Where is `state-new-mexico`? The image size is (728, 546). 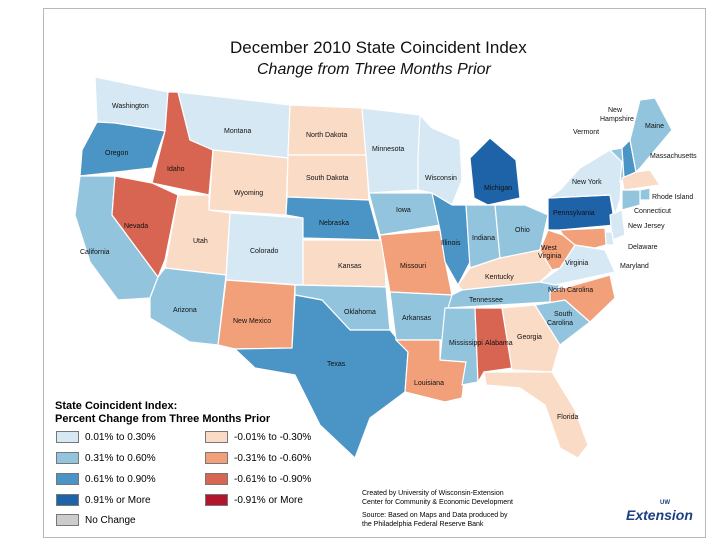
state-new-mexico is located at coordinates (256, 314).